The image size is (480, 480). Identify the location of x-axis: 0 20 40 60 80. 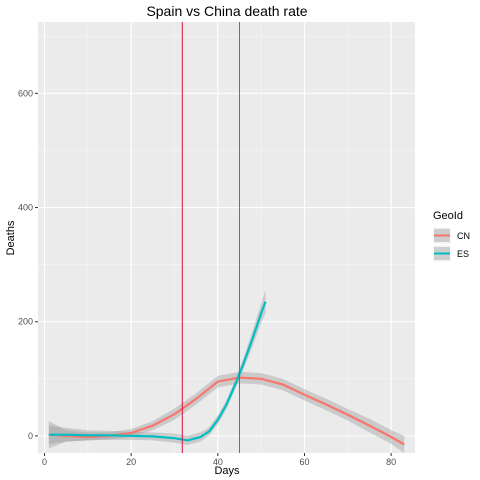
(219, 460).